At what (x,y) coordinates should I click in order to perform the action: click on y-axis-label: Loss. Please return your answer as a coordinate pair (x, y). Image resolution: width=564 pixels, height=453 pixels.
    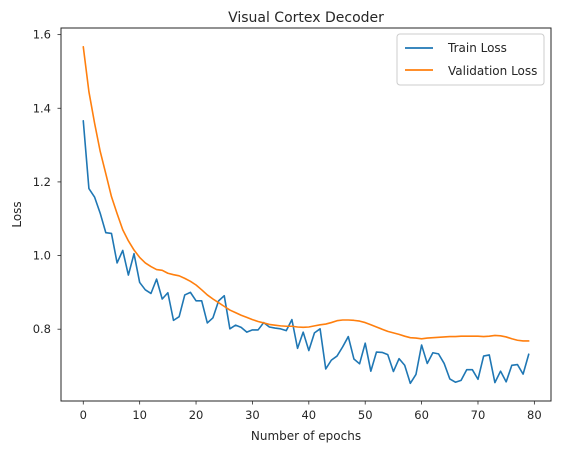
    Looking at the image, I should click on (17, 214).